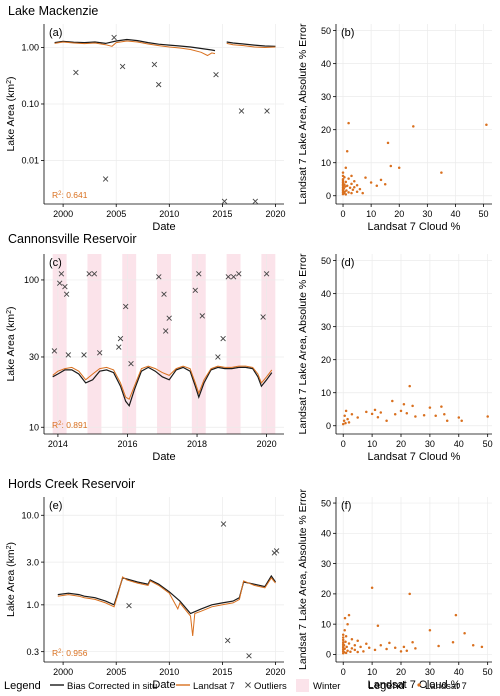  Describe the element at coordinates (488, 672) in the screenshot. I see `x-tick-label: 50` at that location.